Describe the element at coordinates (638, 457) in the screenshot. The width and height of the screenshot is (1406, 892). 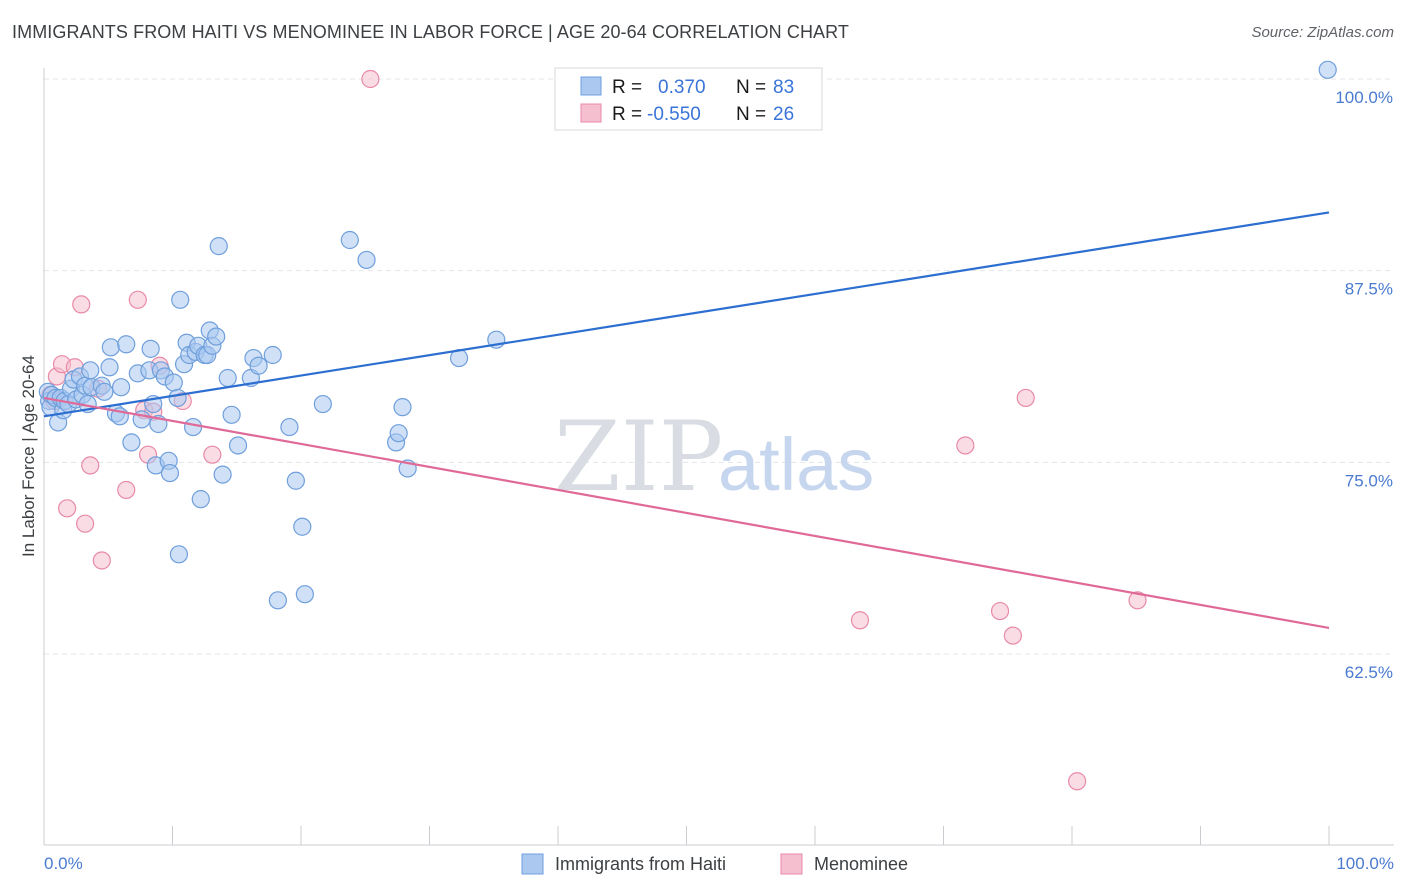
I see `watermark-zip: ZIP` at that location.